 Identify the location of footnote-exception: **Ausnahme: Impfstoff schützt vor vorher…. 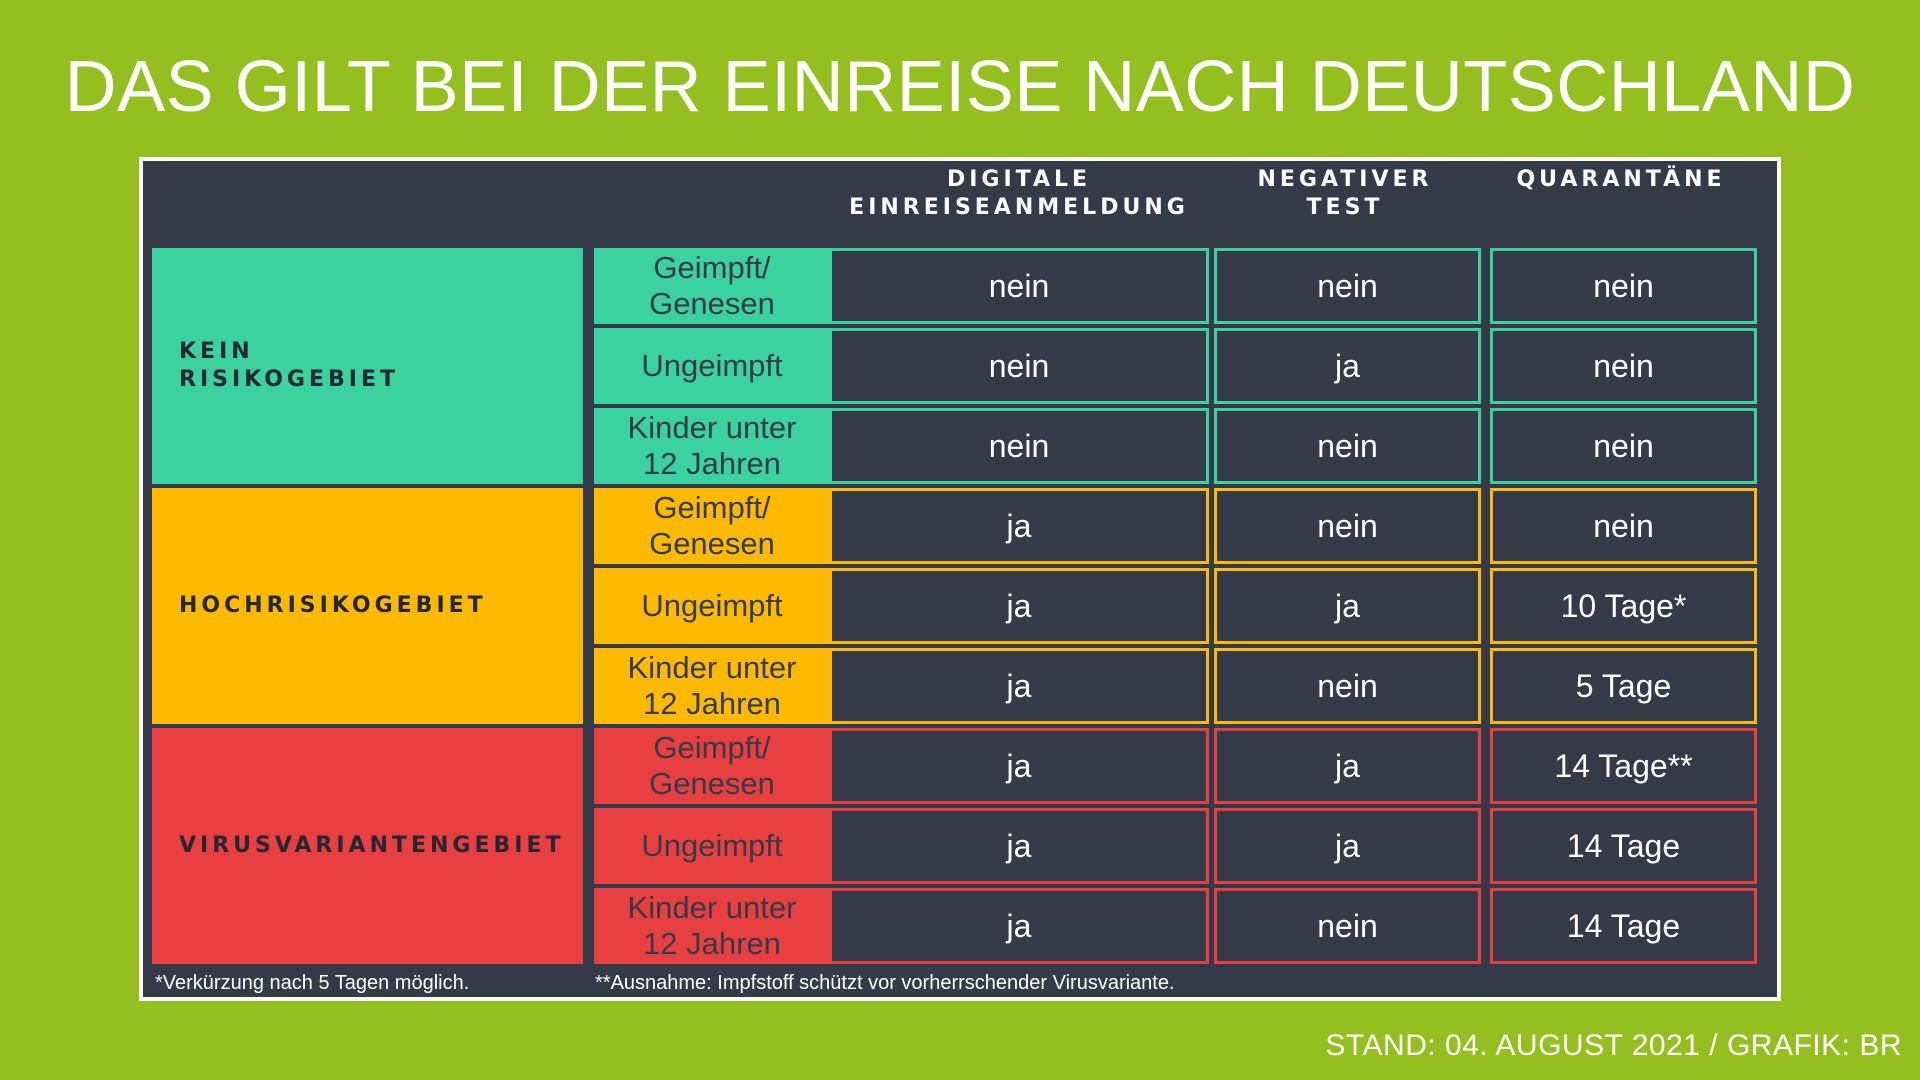
(885, 983).